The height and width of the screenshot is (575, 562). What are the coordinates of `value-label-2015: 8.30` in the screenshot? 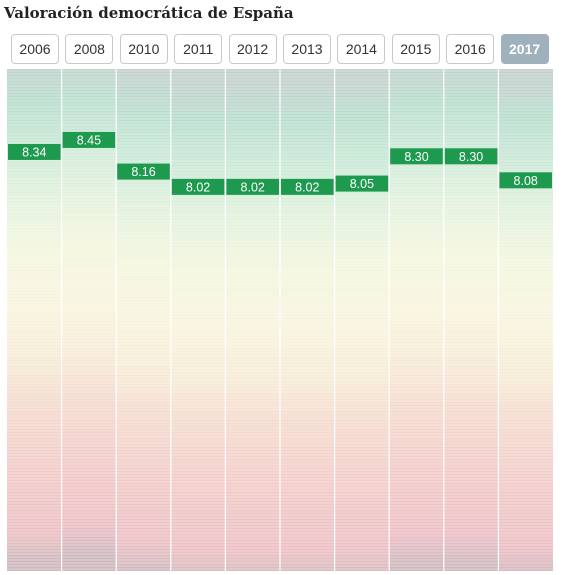 It's located at (416, 157).